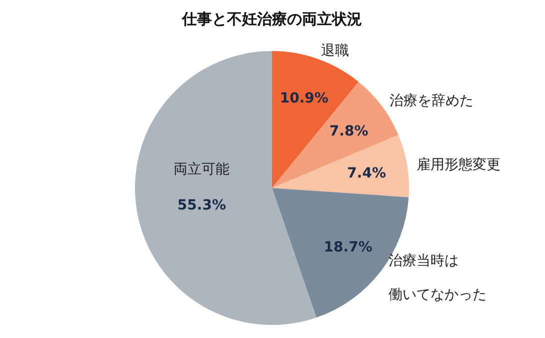 This screenshot has height=338, width=545. What do you see at coordinates (201, 206) in the screenshot?
I see `data-label: 55.3%` at bounding box center [201, 206].